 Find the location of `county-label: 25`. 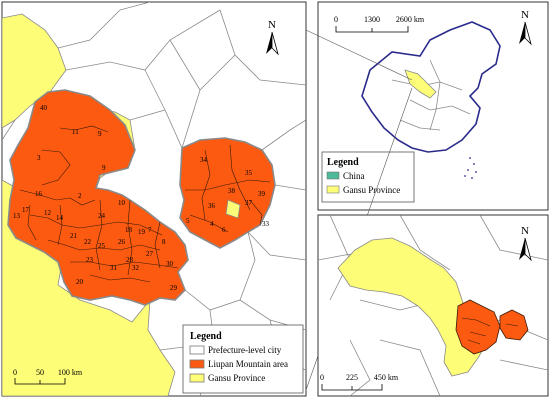

county-label: 25 is located at coordinates (102, 246).